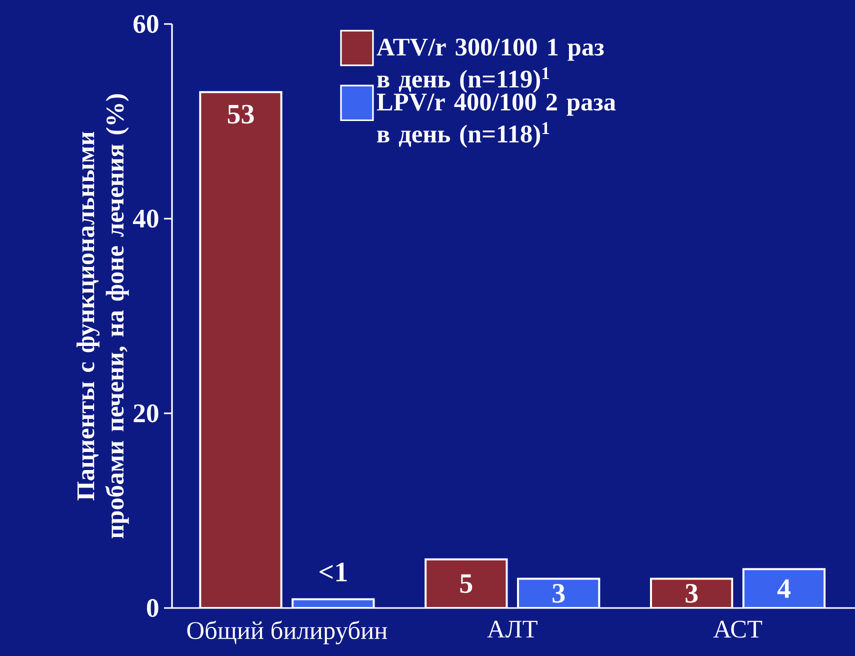 The image size is (855, 656). I want to click on y-axis-title: Пациенты с функциональными пробами печени, на фоне лечения (%), so click(102, 316).